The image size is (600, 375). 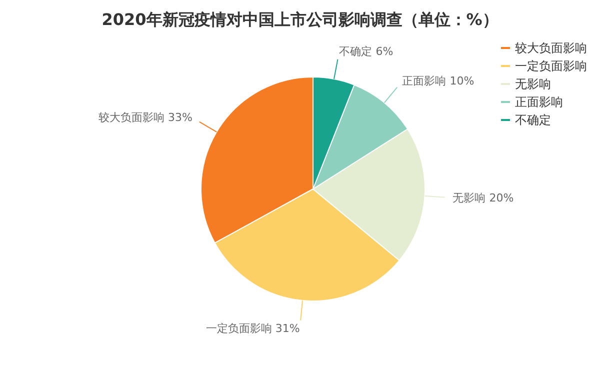 What do you see at coordinates (539, 102) in the screenshot?
I see `legend-label: 正面影响` at bounding box center [539, 102].